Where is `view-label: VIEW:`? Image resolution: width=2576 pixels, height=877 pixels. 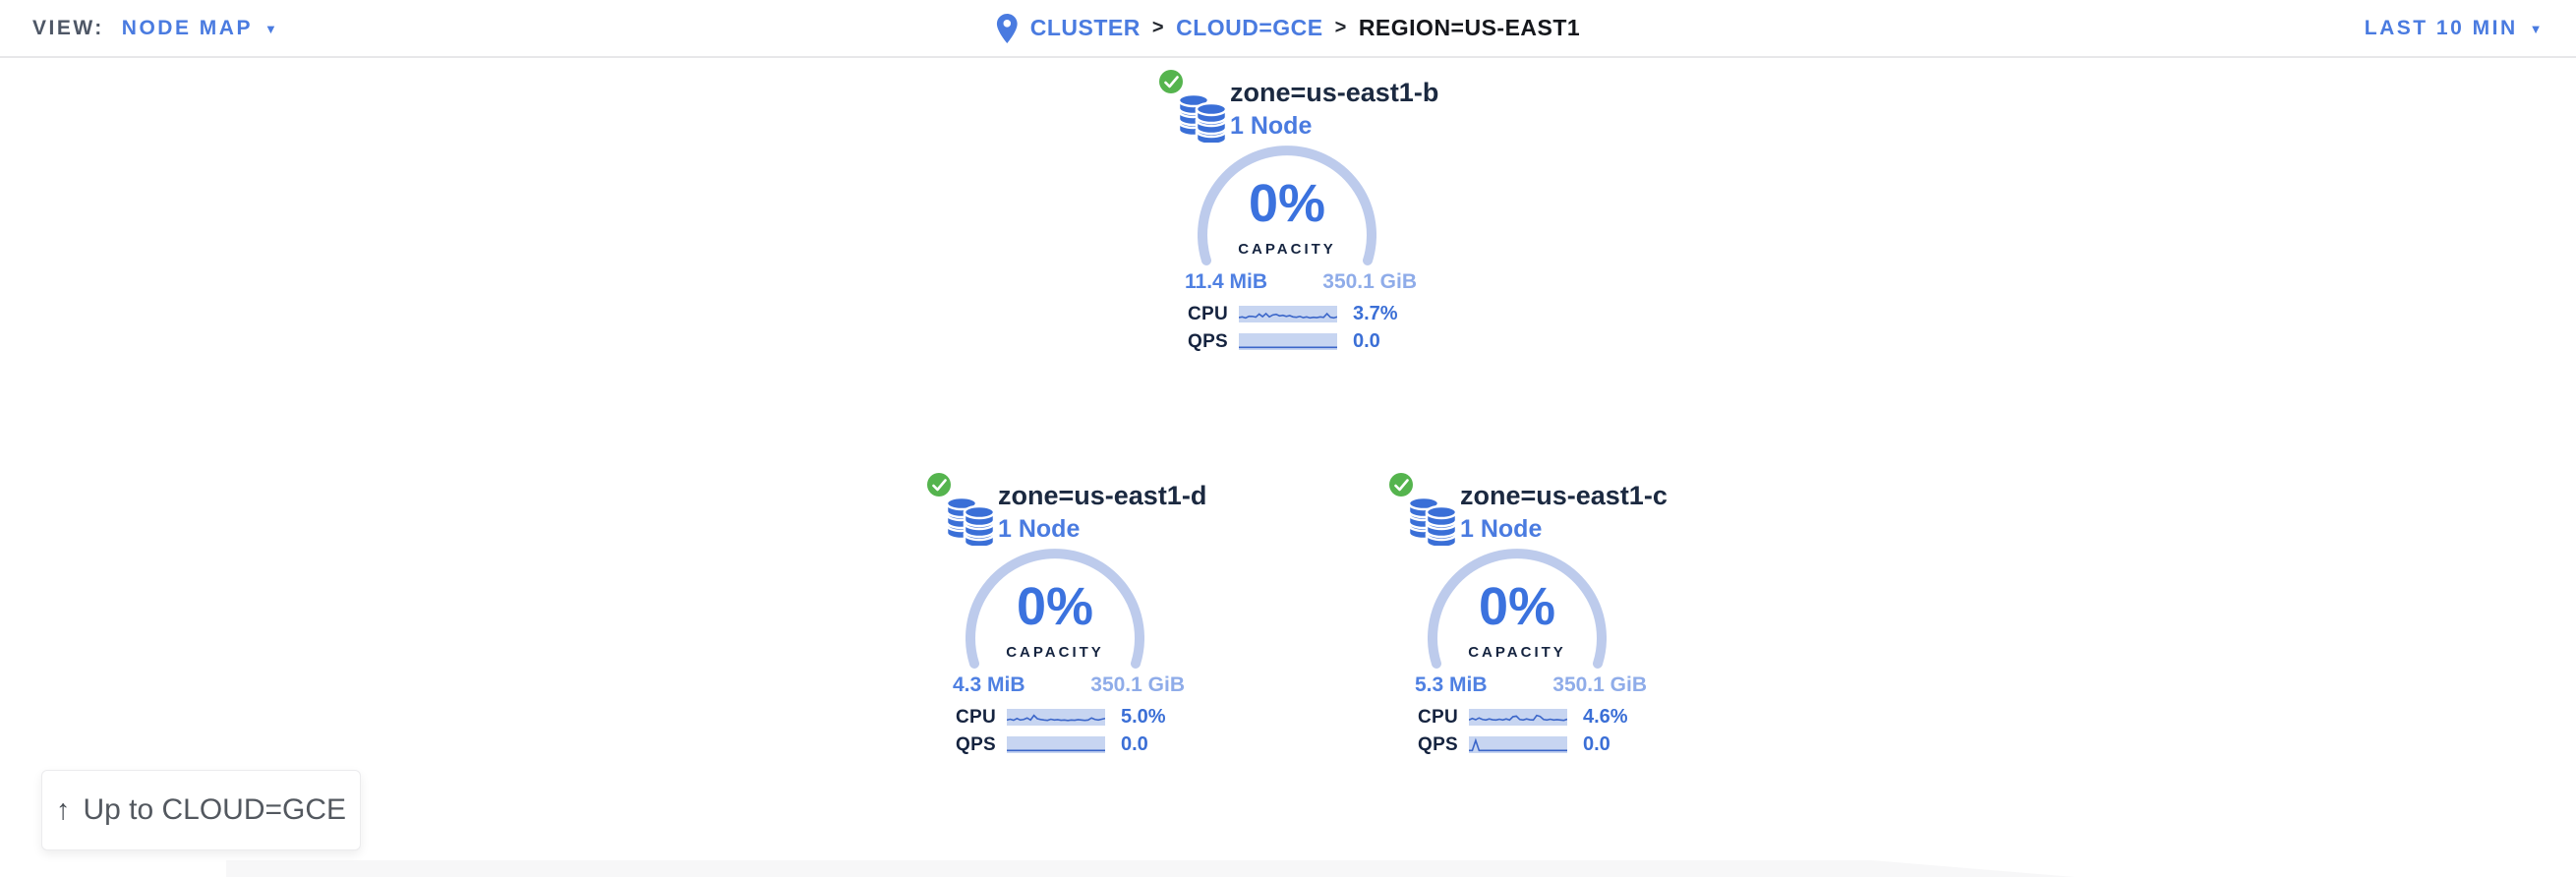 view-label: VIEW: is located at coordinates (68, 27).